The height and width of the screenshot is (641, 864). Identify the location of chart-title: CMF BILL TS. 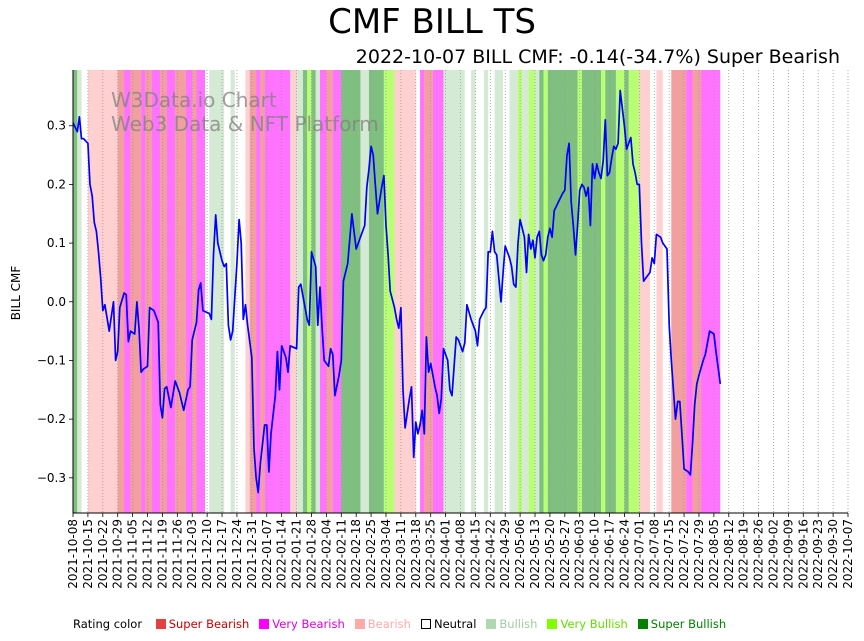
(432, 22).